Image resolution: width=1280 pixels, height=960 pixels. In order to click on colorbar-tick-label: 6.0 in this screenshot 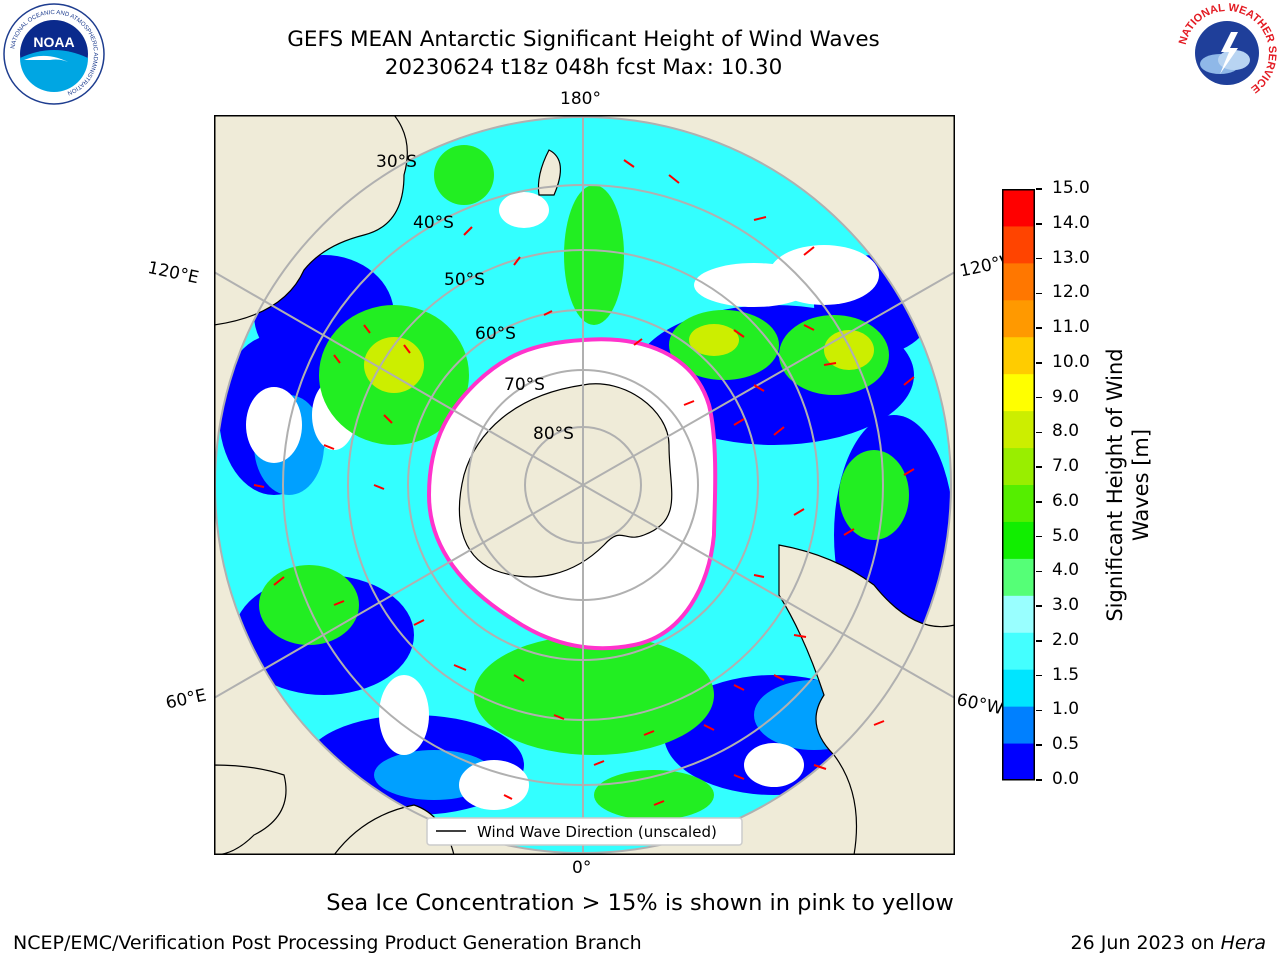, I will do `click(1066, 500)`.